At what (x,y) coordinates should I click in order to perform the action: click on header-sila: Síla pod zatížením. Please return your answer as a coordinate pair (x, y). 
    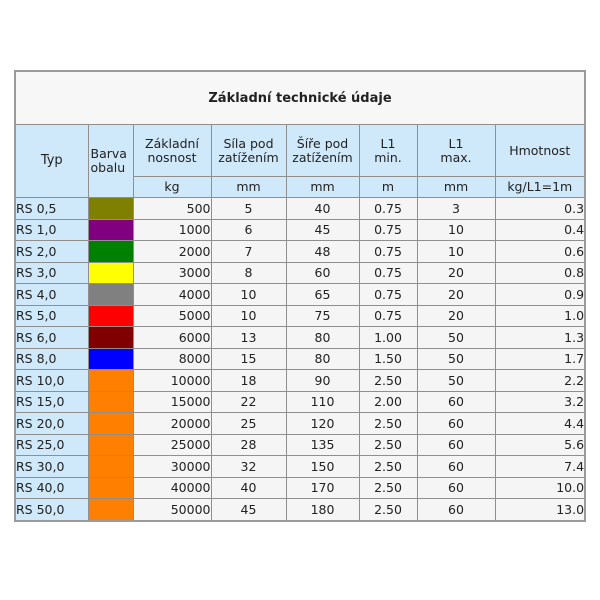
    Looking at the image, I should click on (248, 150).